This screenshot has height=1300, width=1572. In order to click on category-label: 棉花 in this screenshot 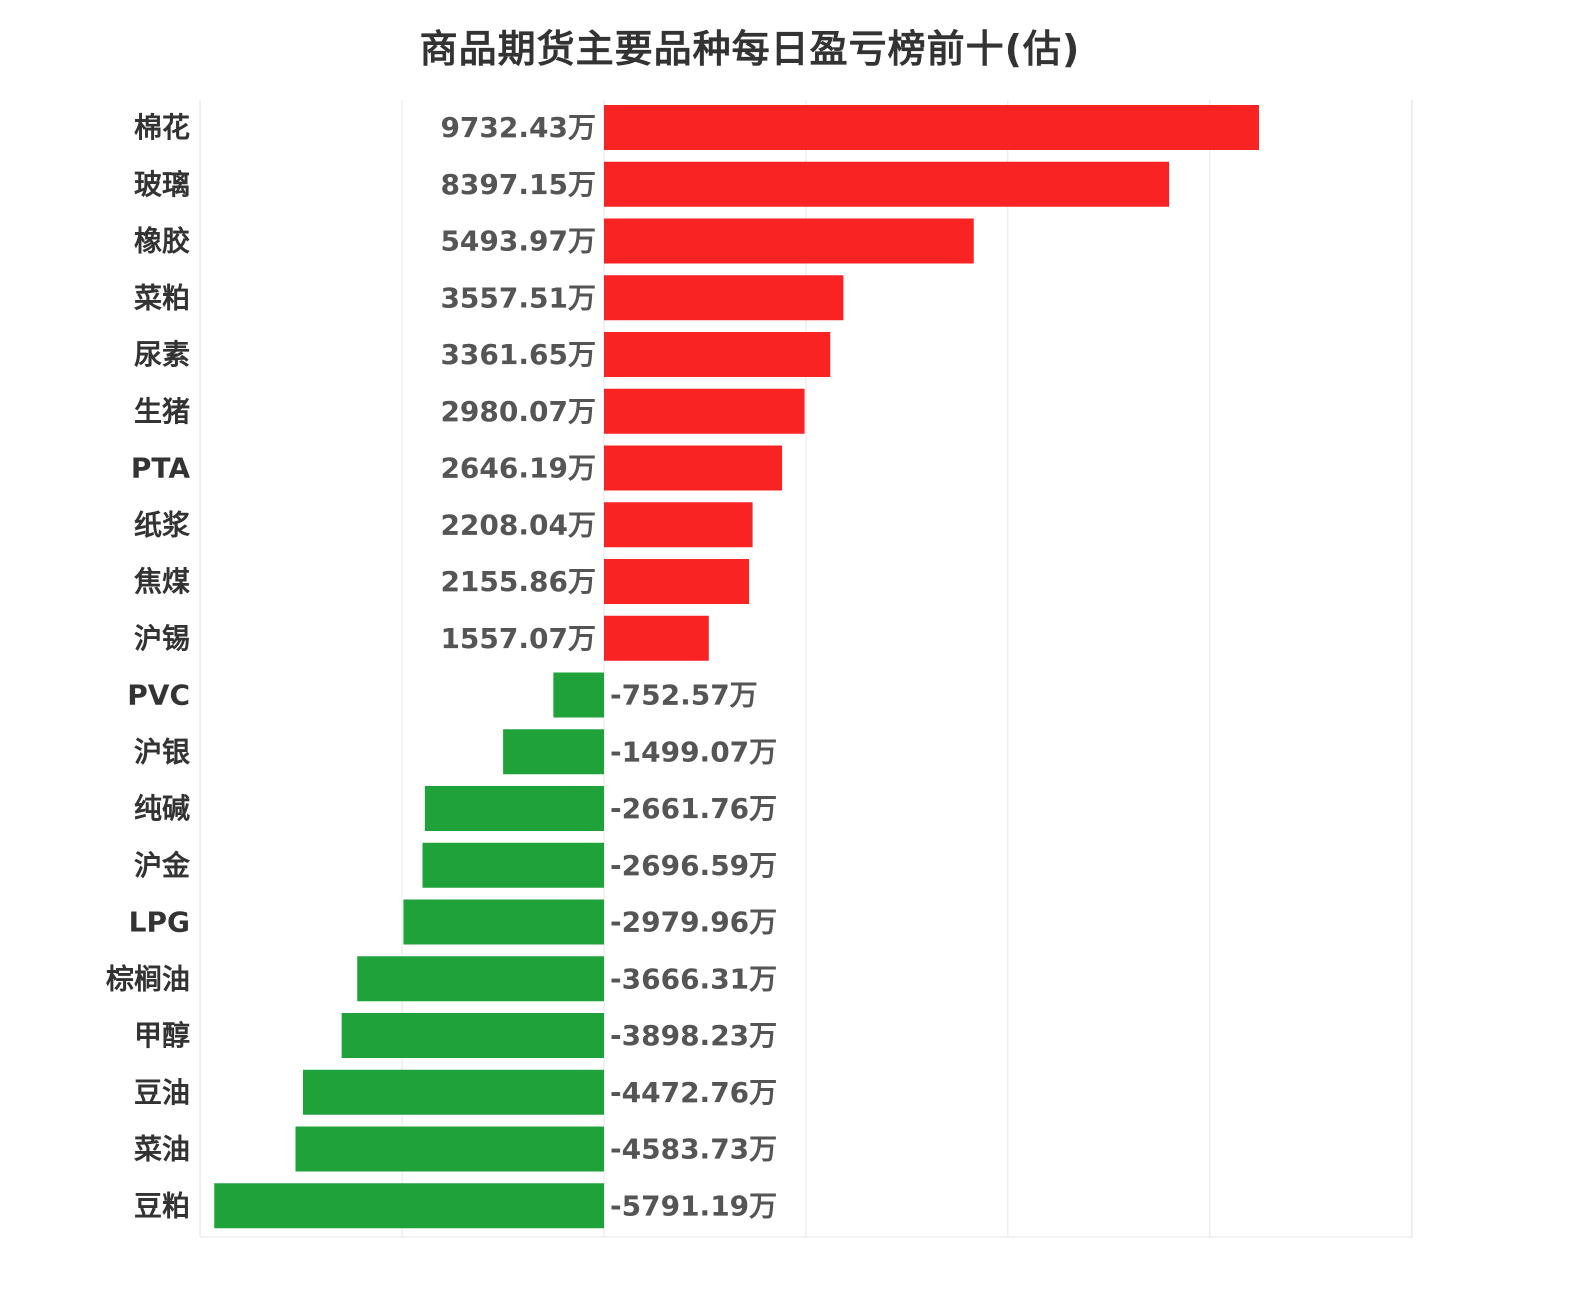, I will do `click(162, 127)`.